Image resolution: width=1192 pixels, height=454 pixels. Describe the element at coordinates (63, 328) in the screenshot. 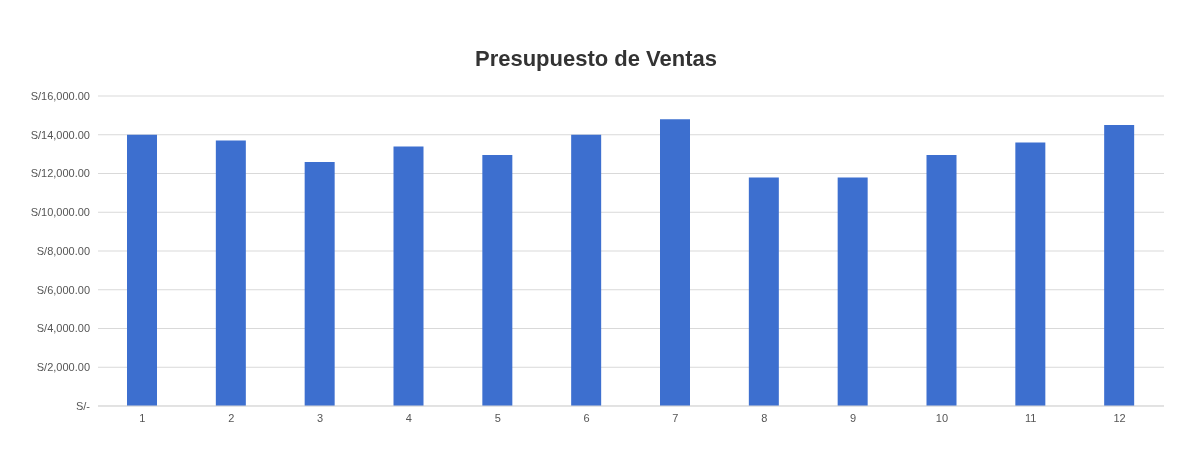

I see `y-tick-label: S/4,000.00` at that location.